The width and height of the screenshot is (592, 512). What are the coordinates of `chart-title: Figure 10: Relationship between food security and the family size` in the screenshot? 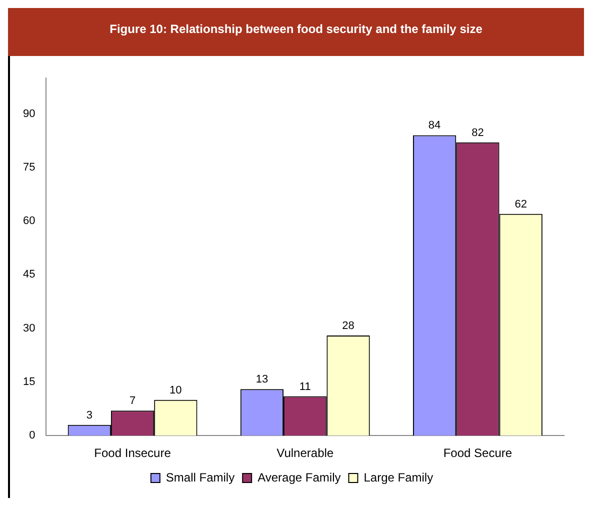 It's located at (296, 32).